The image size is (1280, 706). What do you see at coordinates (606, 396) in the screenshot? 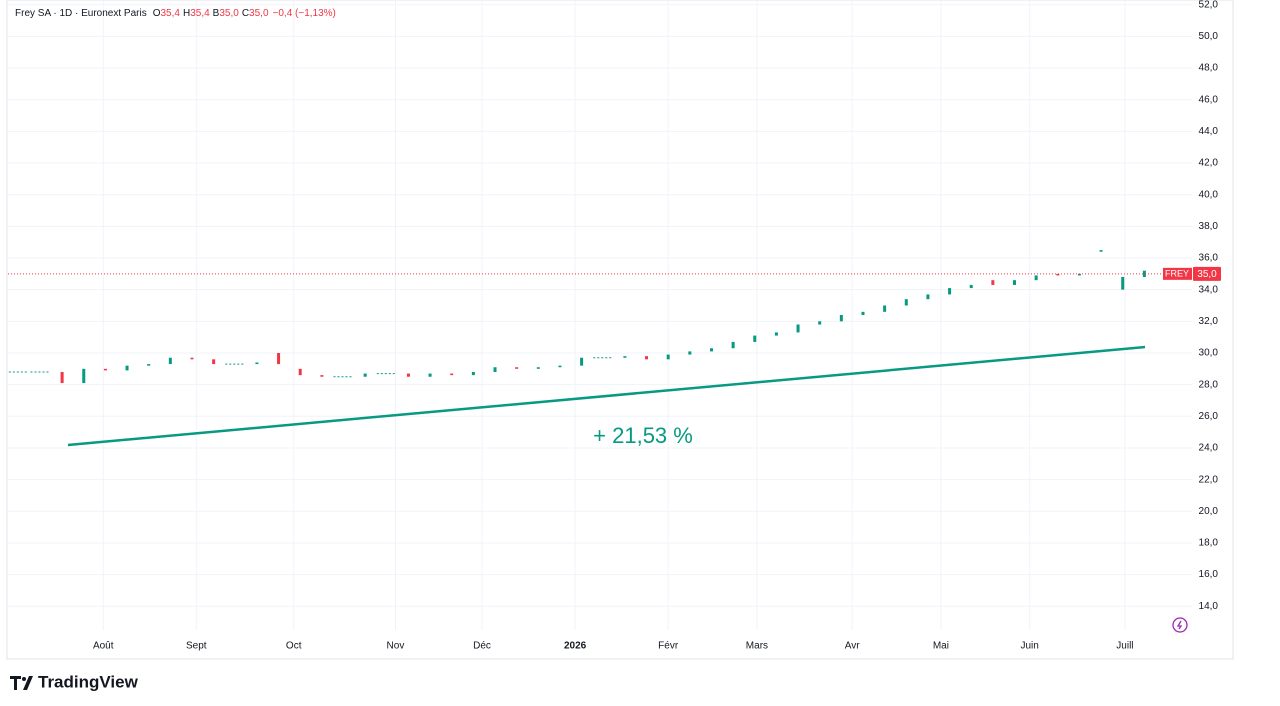
I see `trend-line` at bounding box center [606, 396].